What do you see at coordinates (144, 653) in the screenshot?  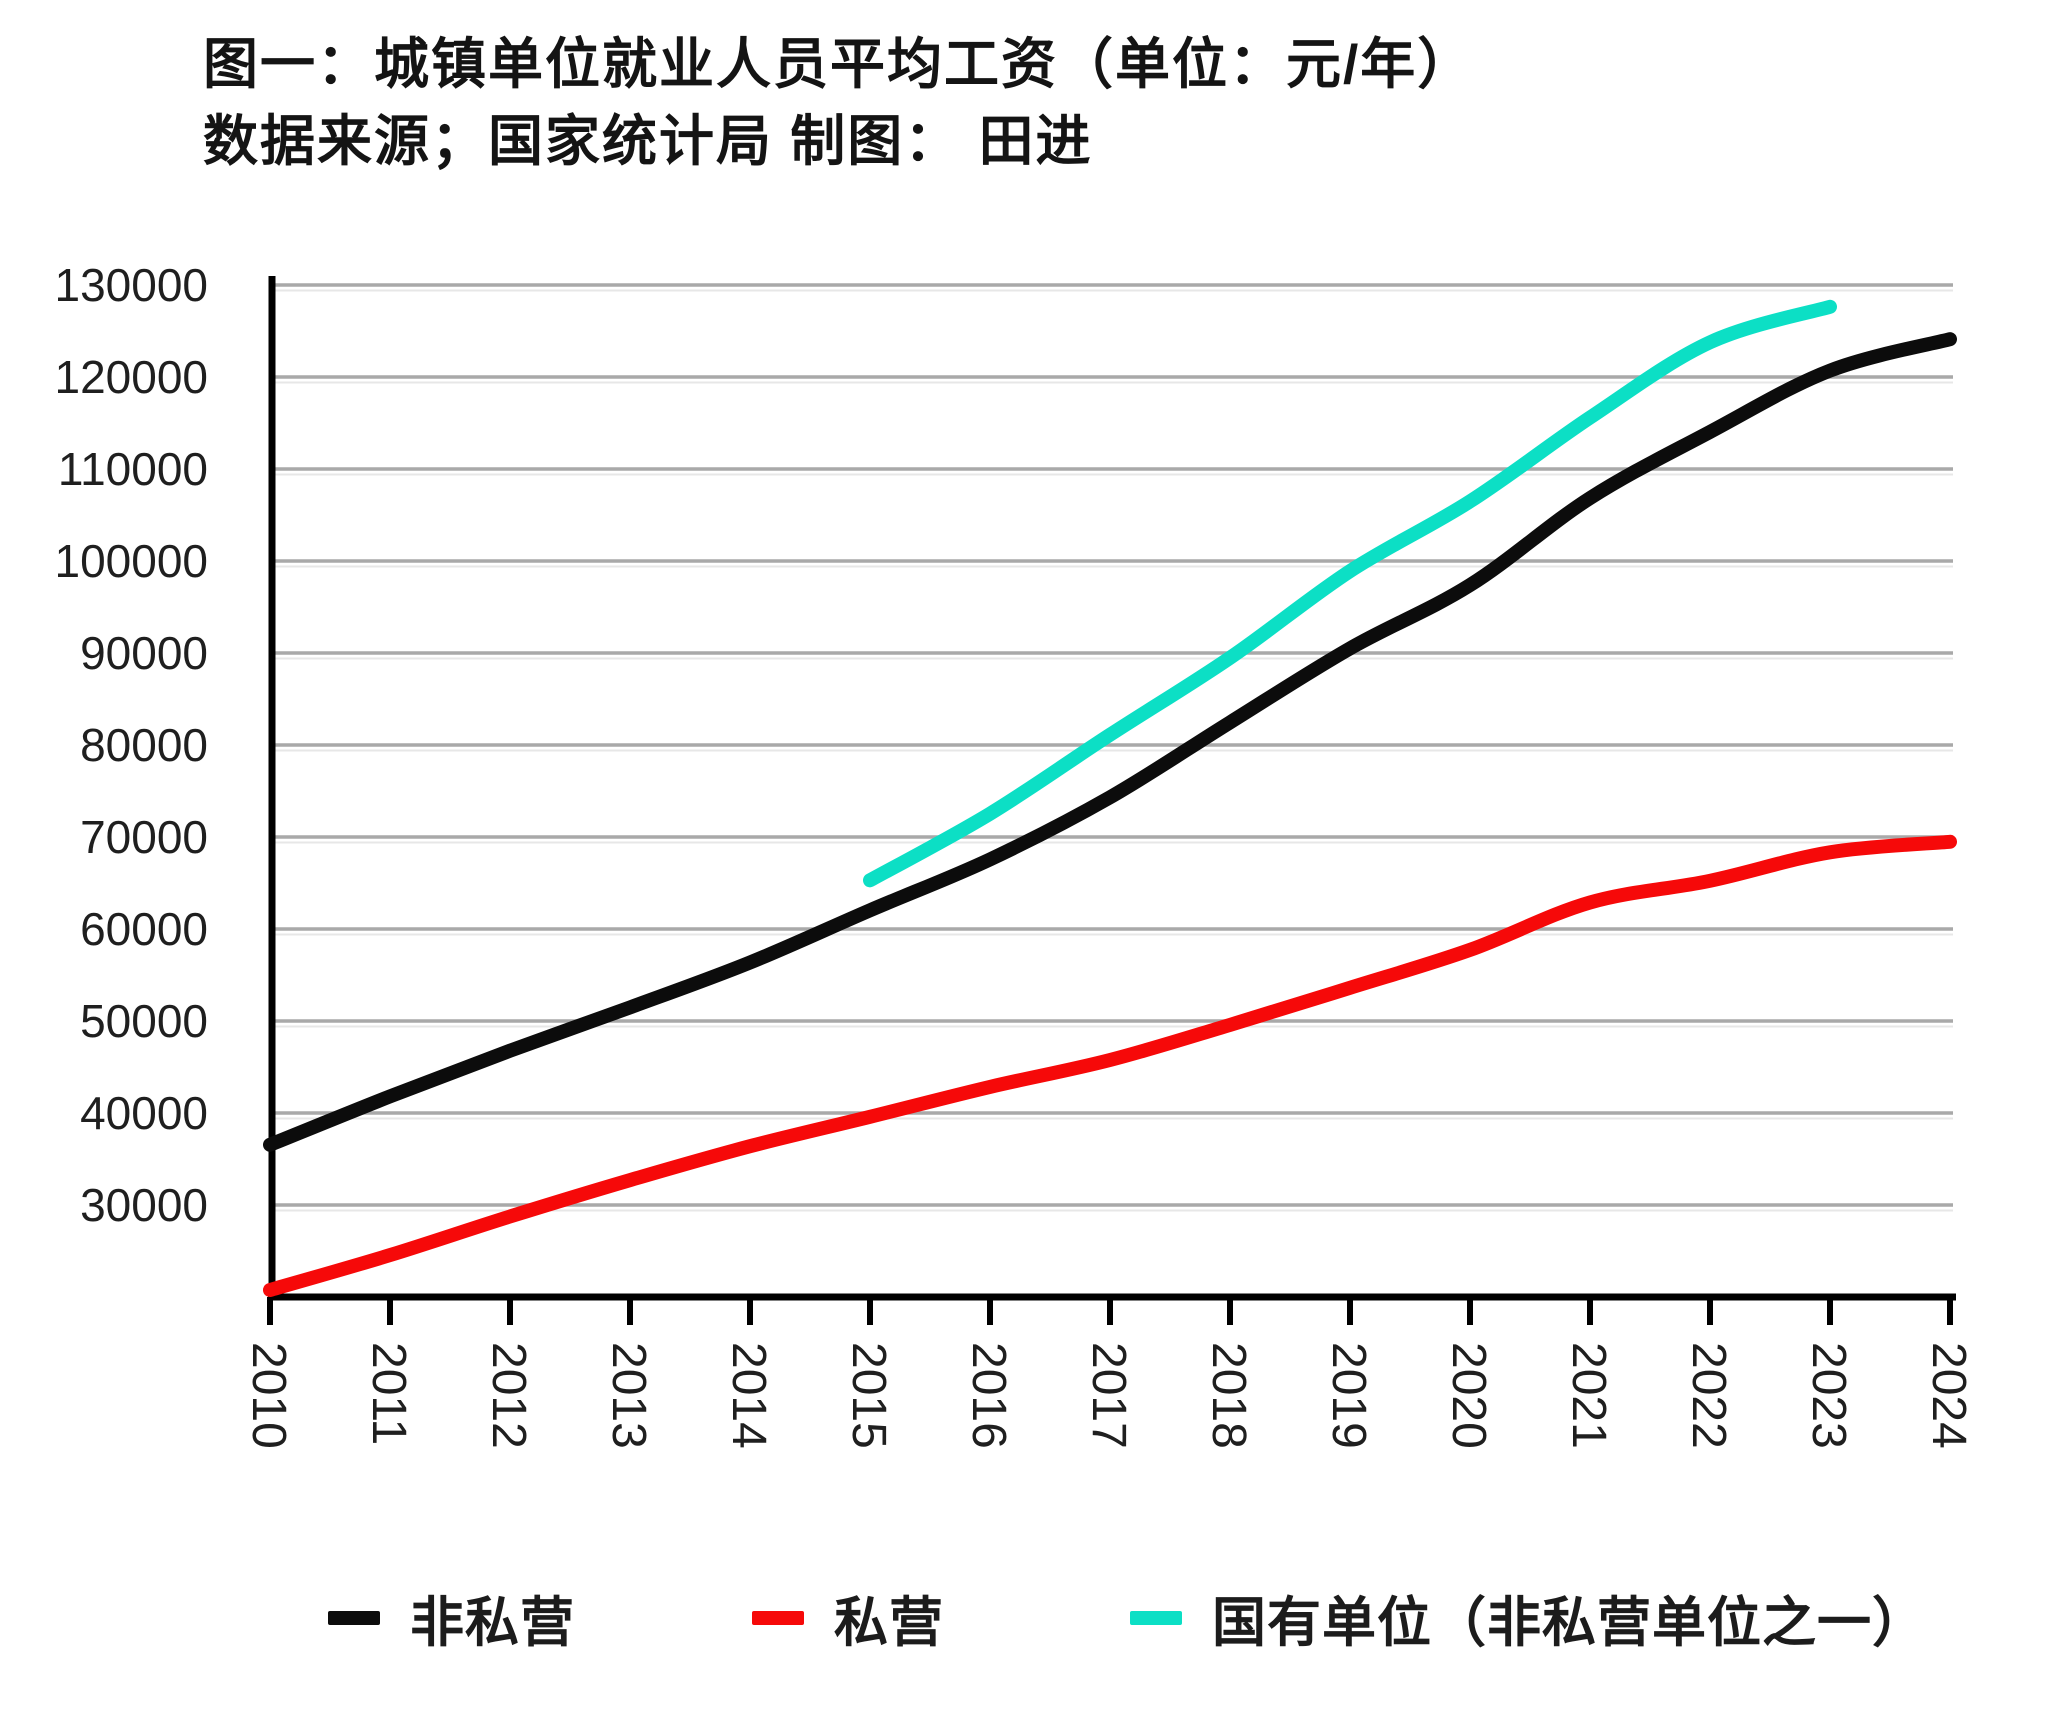 I see `svg-text: 90000` at bounding box center [144, 653].